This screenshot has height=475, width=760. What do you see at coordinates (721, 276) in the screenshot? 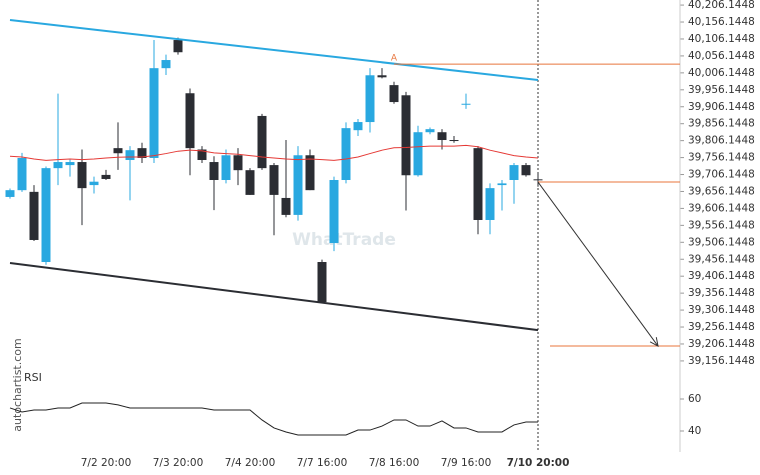
I see `y-tick-label: 39,406.1448` at bounding box center [721, 276].